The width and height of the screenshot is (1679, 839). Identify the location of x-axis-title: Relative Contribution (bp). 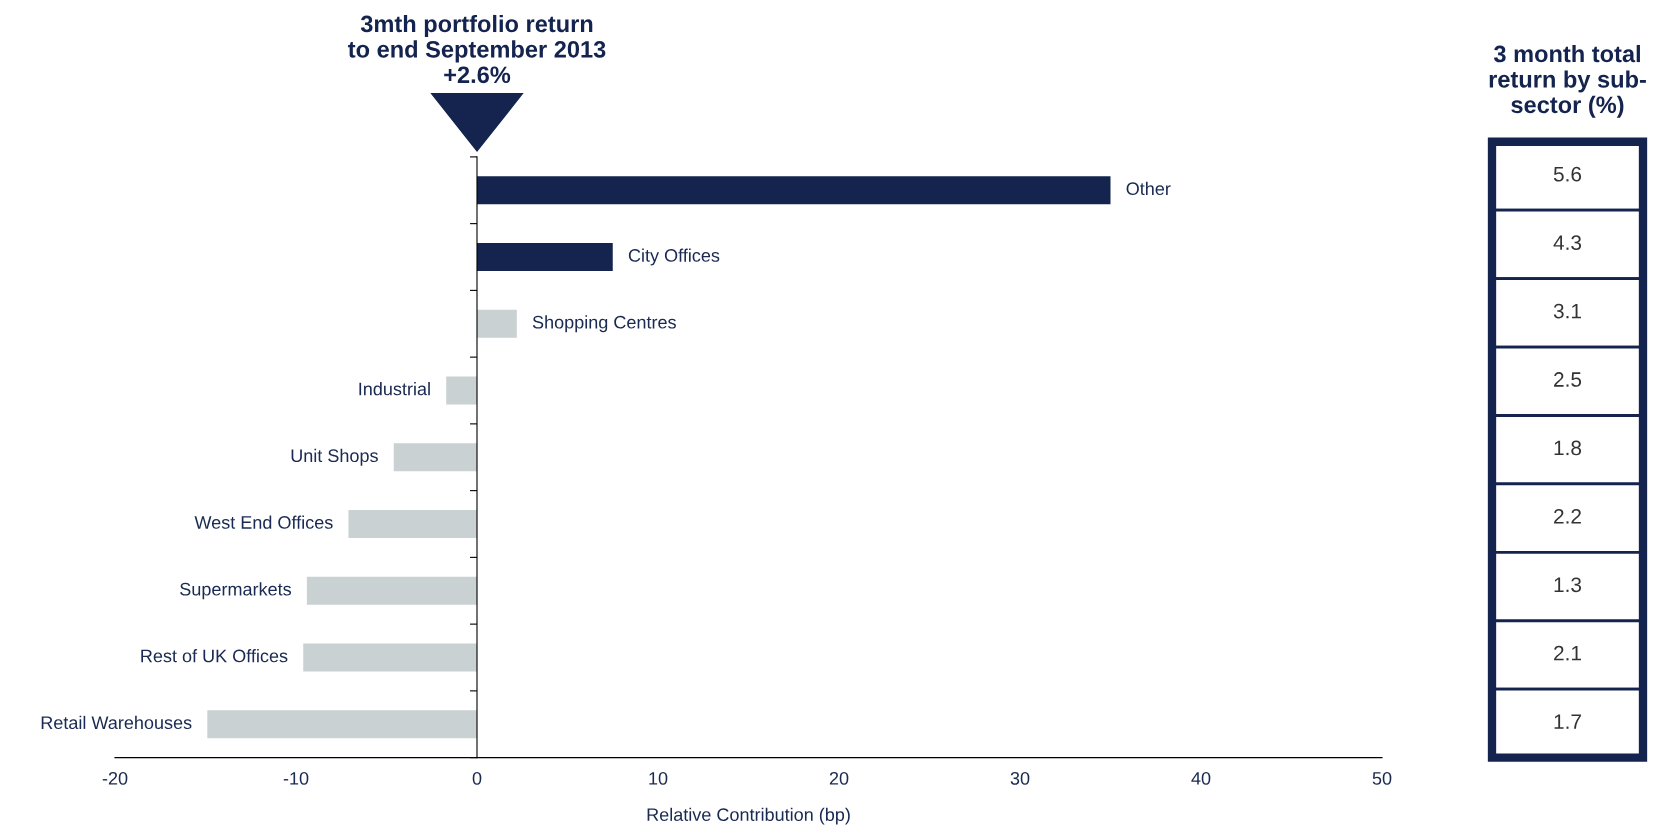
(748, 816).